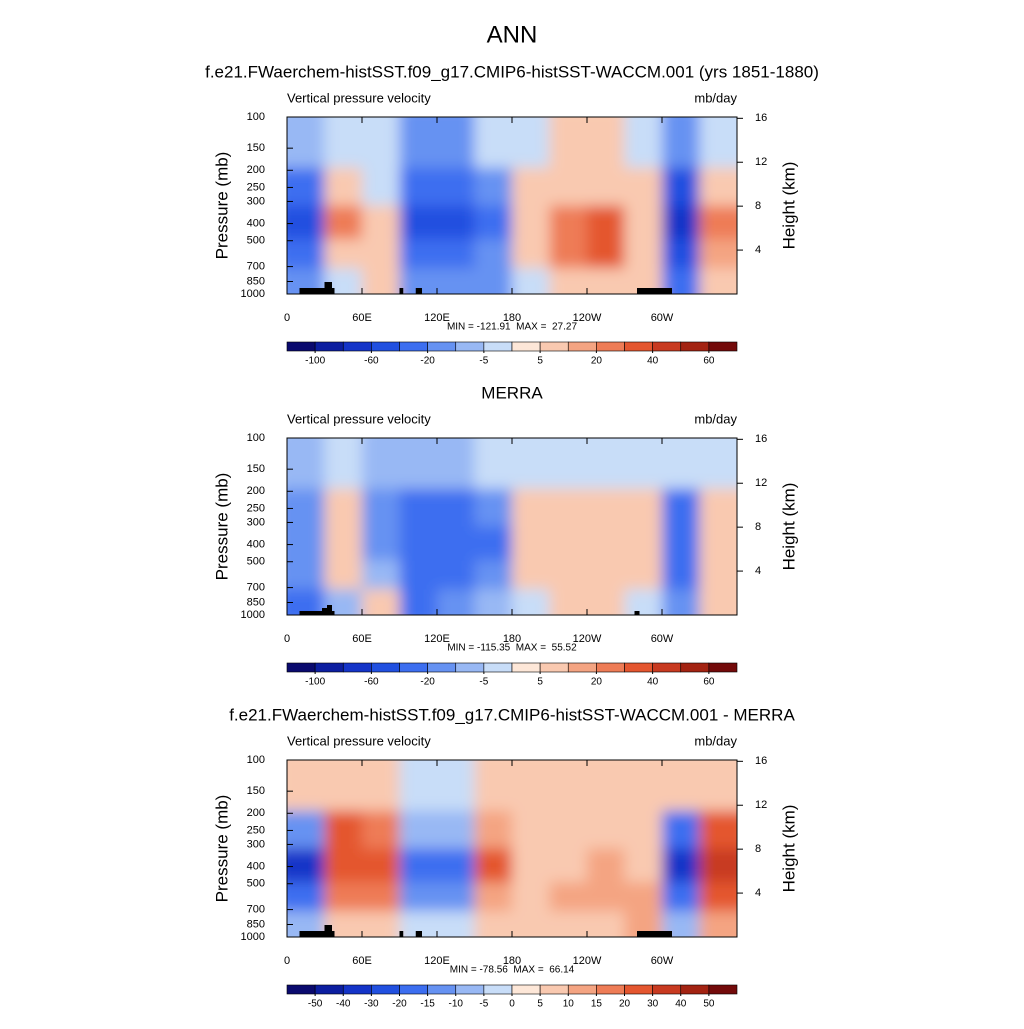 The height and width of the screenshot is (1029, 1024). What do you see at coordinates (427, 1004) in the screenshot?
I see `colorbar-label: -15` at bounding box center [427, 1004].